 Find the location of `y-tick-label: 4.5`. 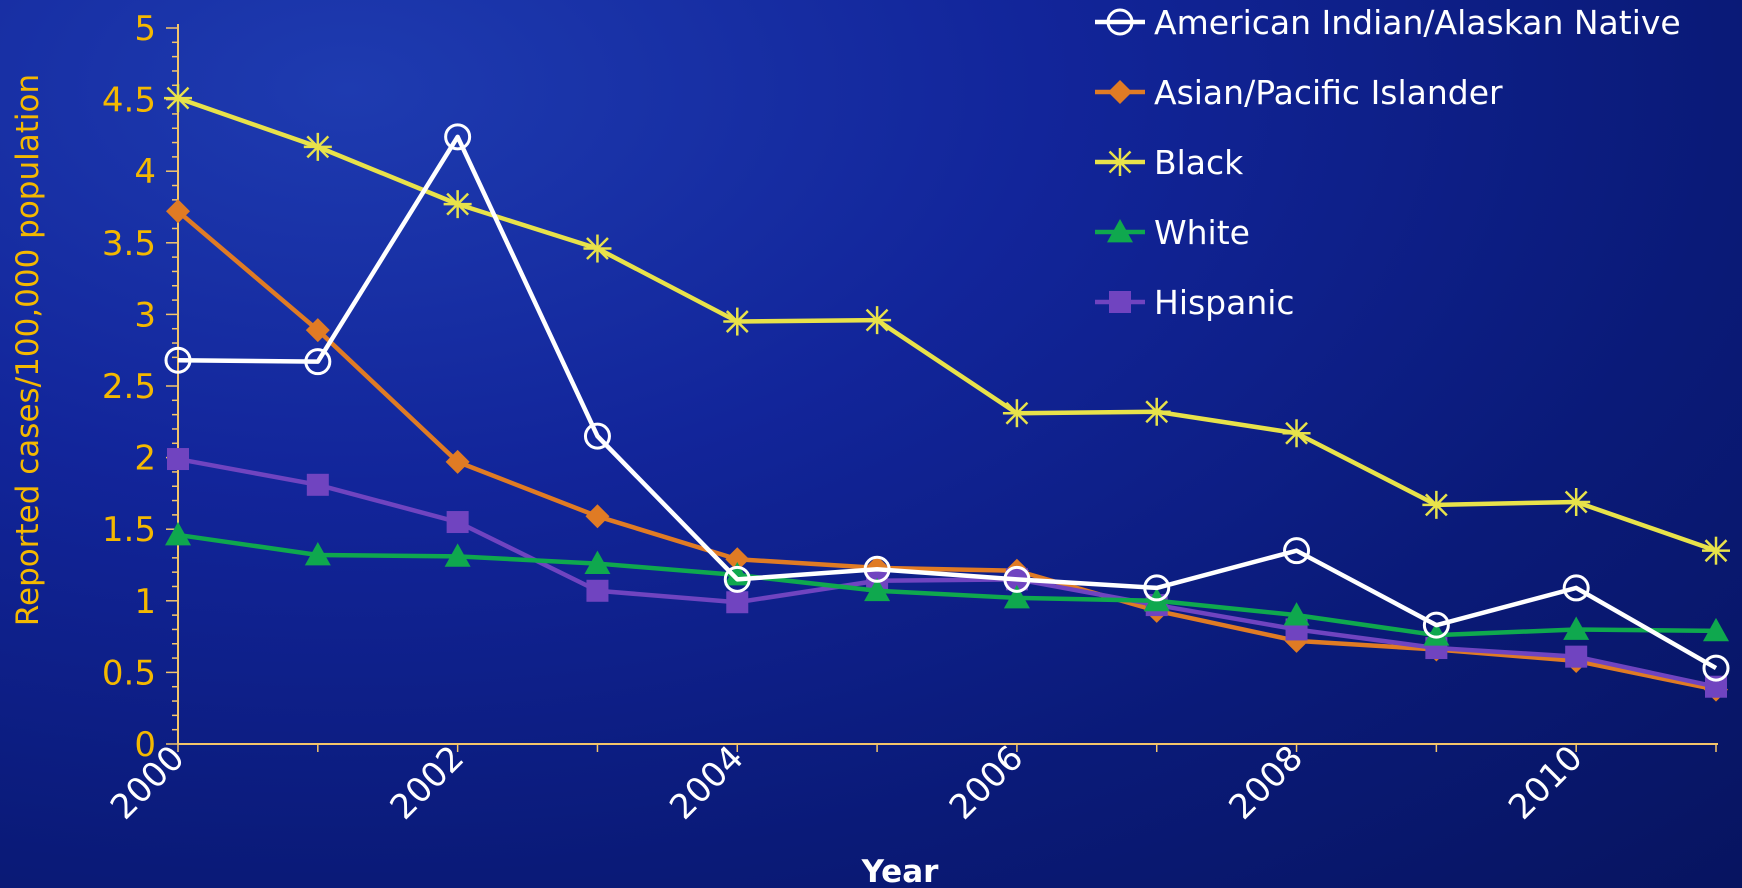

y-tick-label: 4.5 is located at coordinates (129, 101).